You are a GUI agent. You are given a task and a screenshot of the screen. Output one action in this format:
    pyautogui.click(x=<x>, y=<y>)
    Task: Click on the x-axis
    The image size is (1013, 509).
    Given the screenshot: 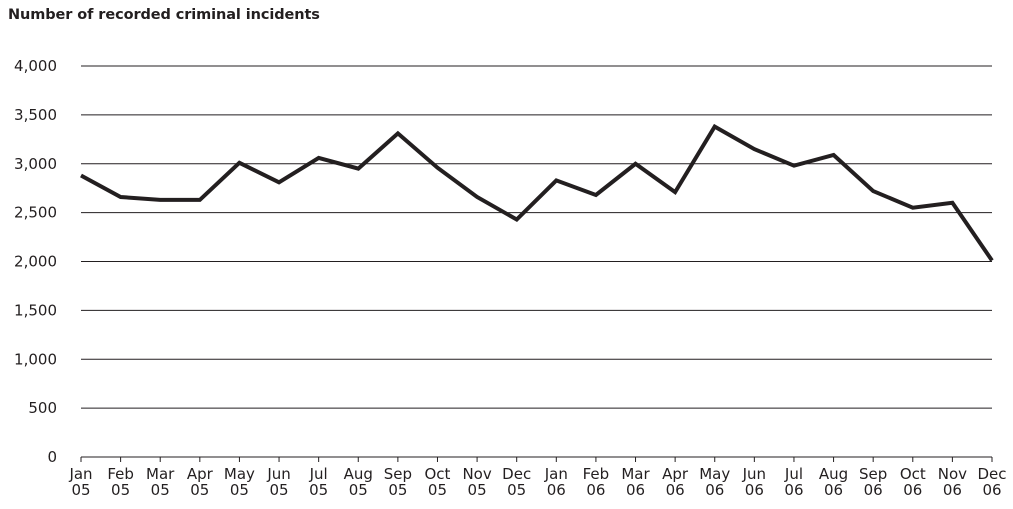 What is the action you would take?
    pyautogui.click(x=536, y=459)
    